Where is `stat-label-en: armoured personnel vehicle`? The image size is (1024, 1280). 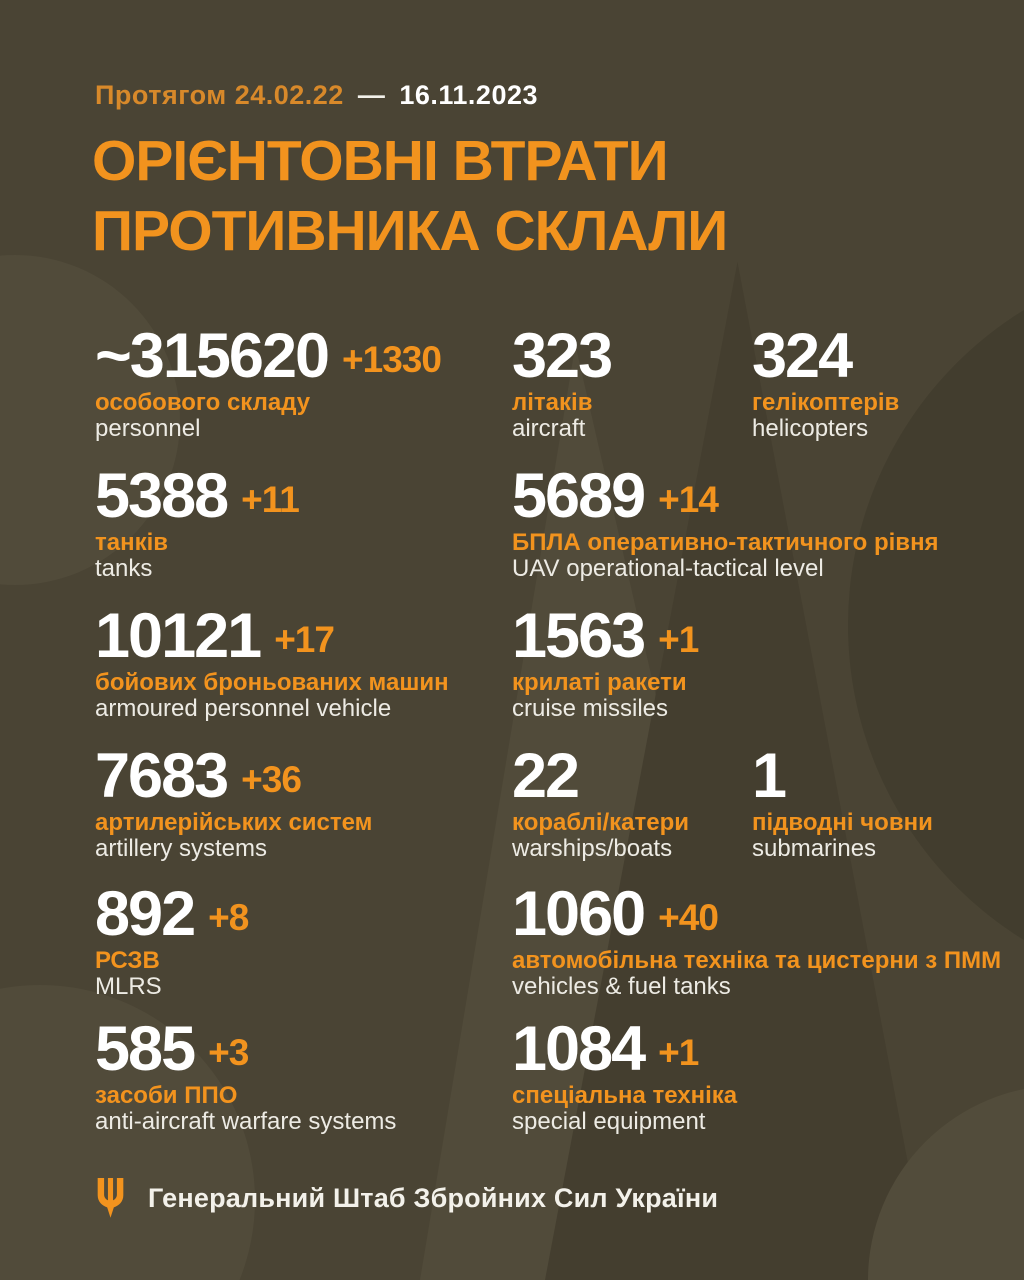
stat-label-en: armoured personnel vehicle is located at coordinates (243, 708).